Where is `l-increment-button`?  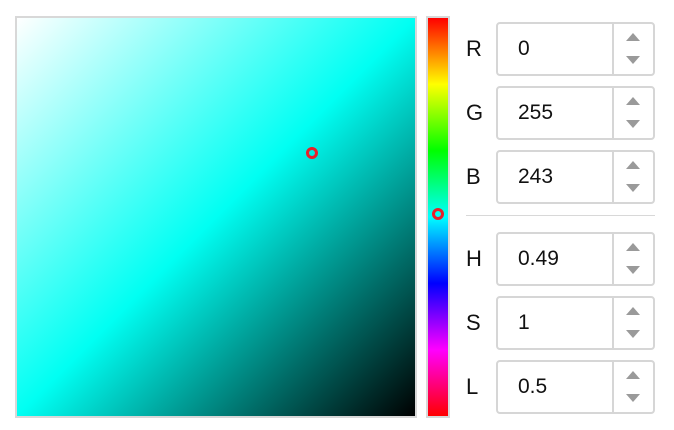
l-increment-button is located at coordinates (633, 374).